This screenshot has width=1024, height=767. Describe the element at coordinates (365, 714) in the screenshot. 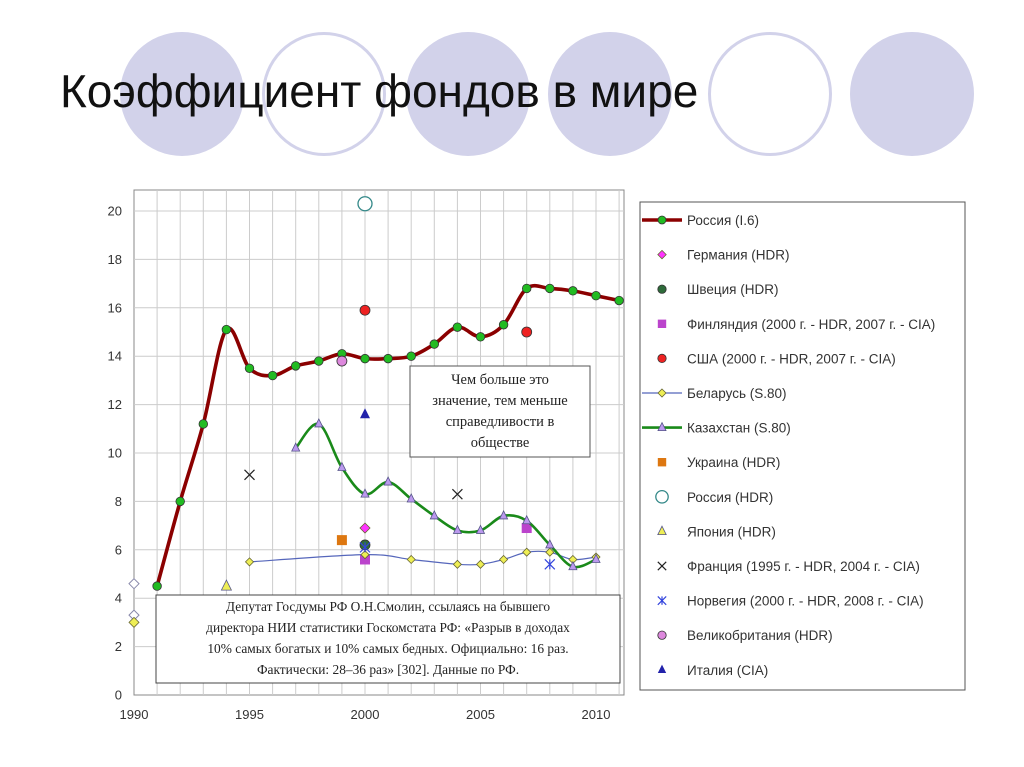

I see `x-tick-label: 2000` at that location.